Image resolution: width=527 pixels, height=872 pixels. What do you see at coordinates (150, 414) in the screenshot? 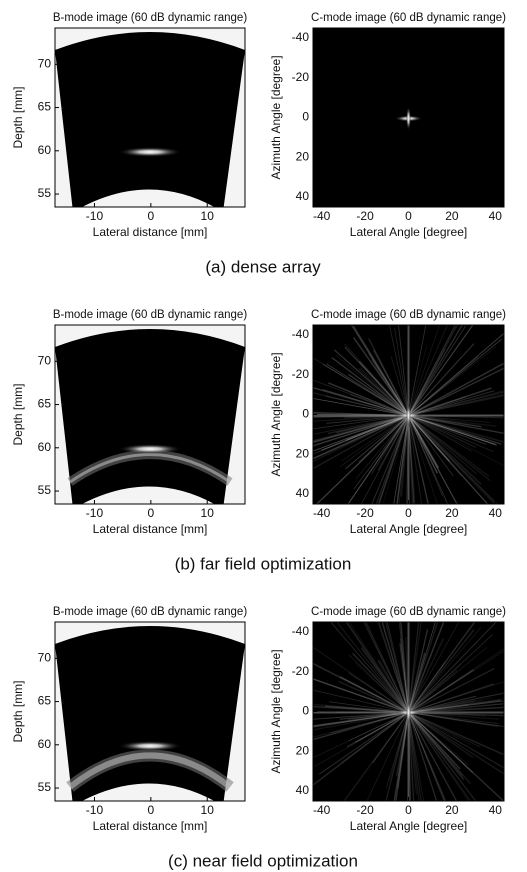
I see `image` at bounding box center [150, 414].